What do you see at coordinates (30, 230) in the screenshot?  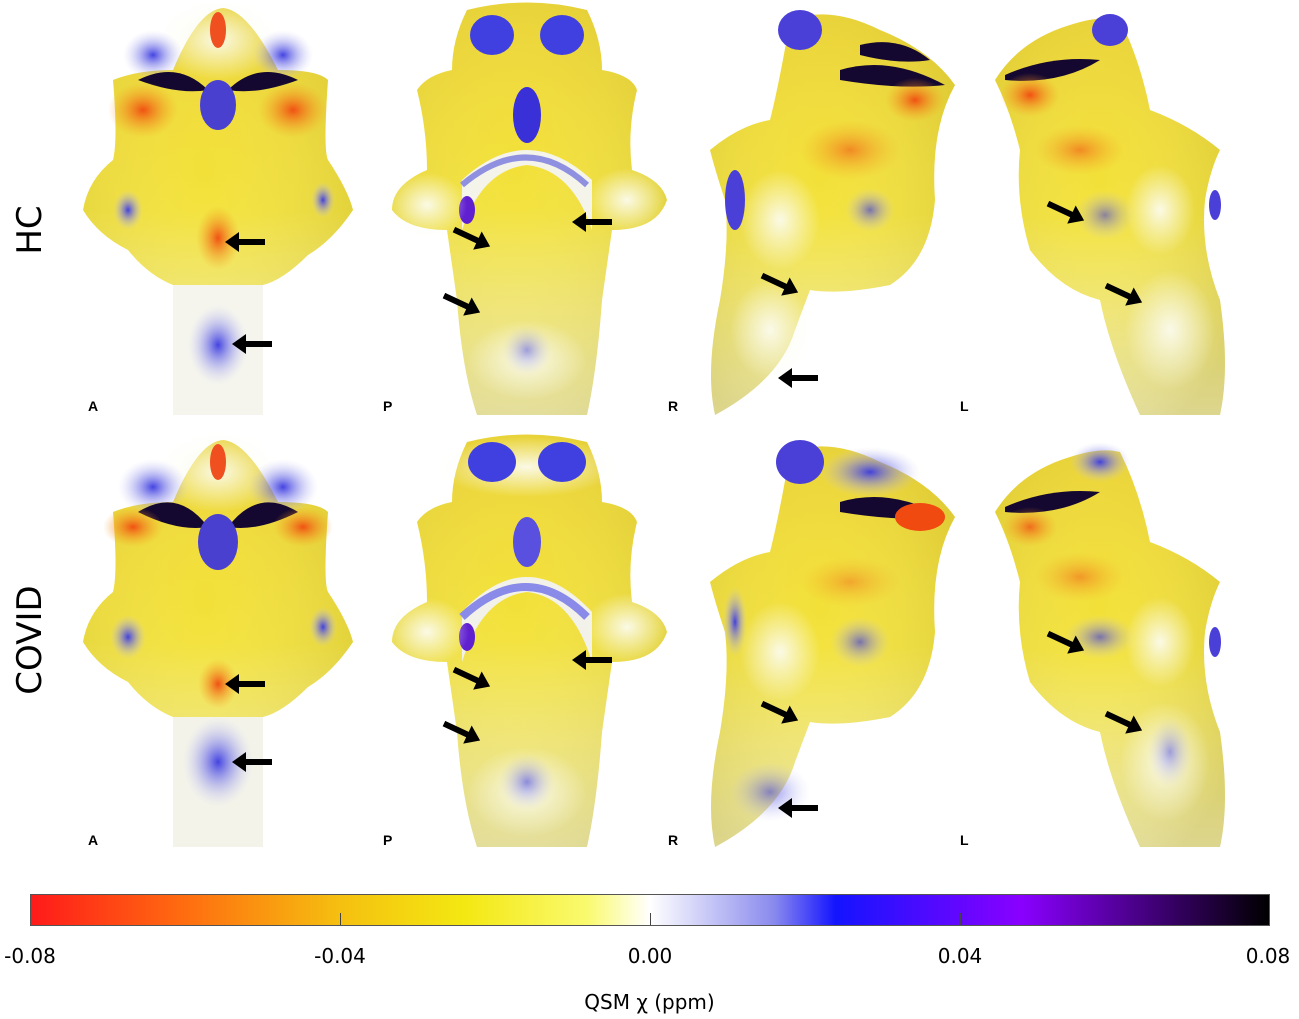 I see `row-label-hc: HC` at bounding box center [30, 230].